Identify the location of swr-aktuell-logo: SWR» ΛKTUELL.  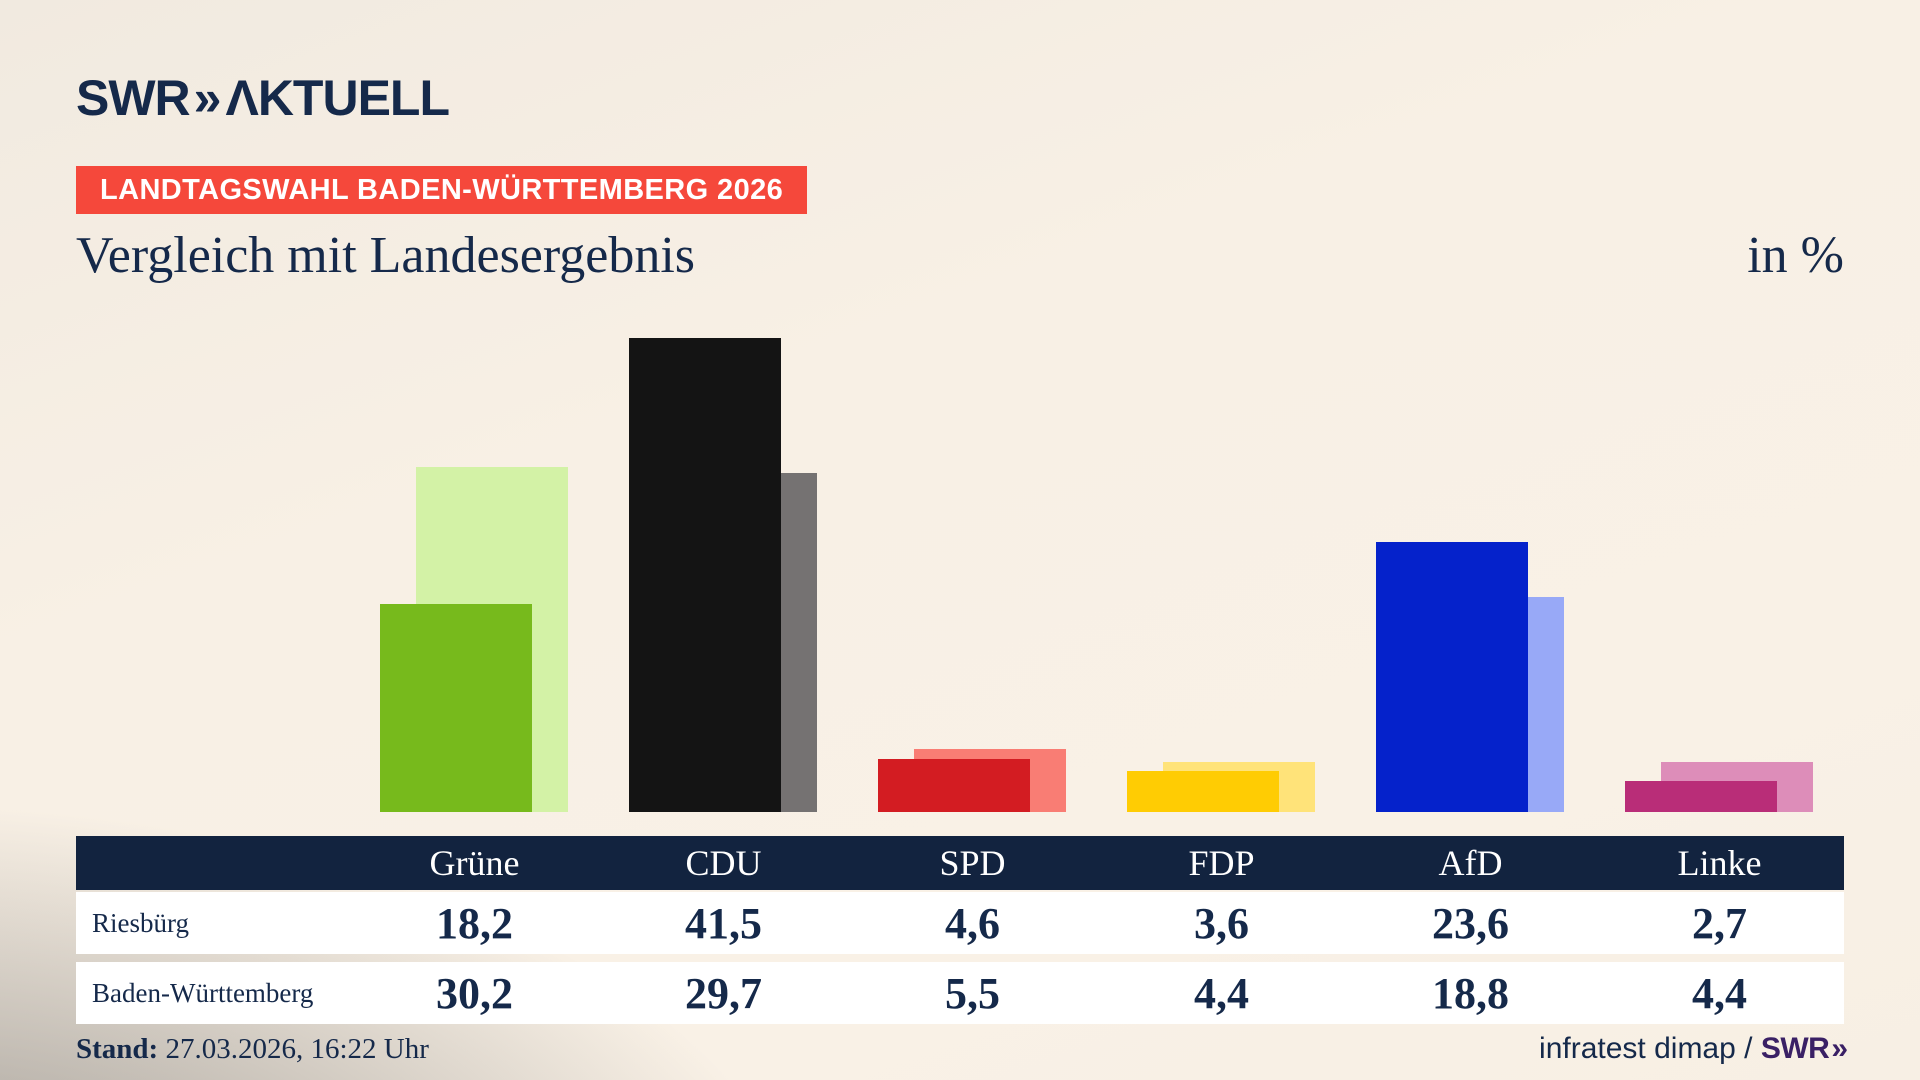
(263, 98).